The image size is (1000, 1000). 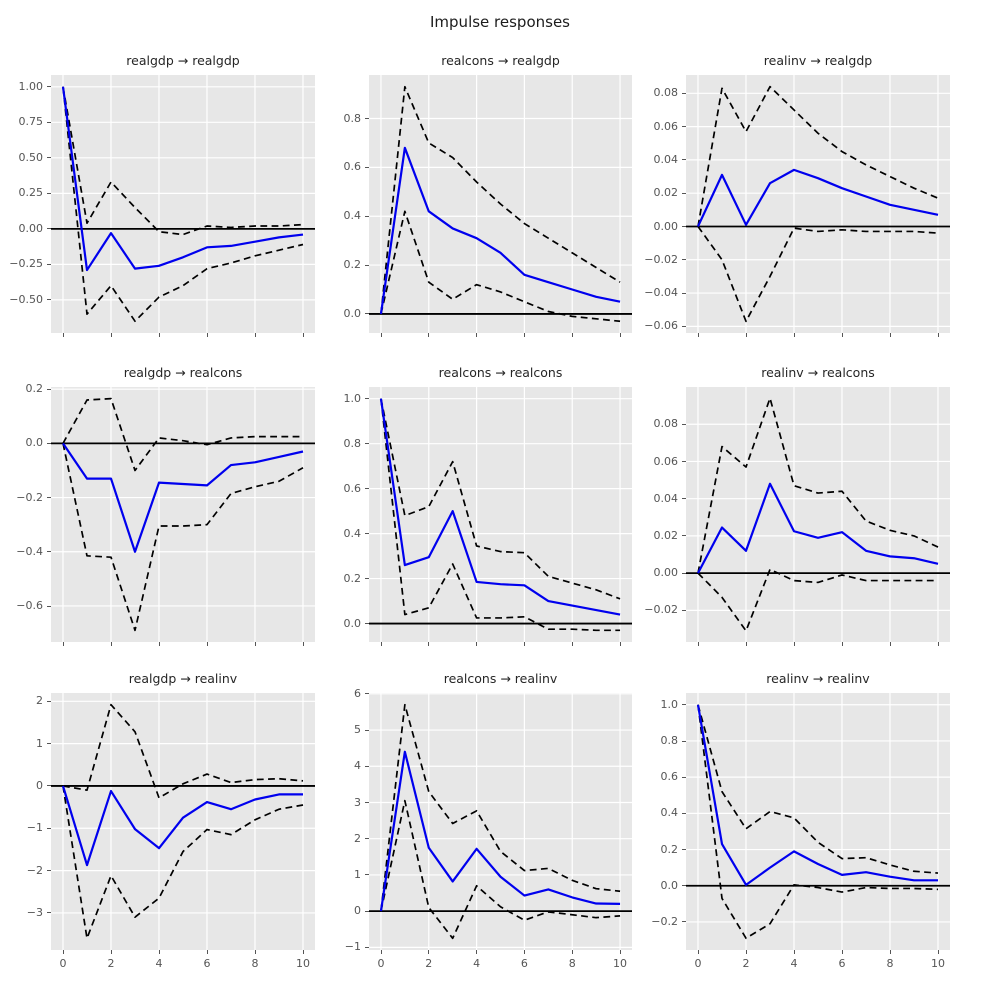 I want to click on y-tick-label: 0.06, so click(x=666, y=461).